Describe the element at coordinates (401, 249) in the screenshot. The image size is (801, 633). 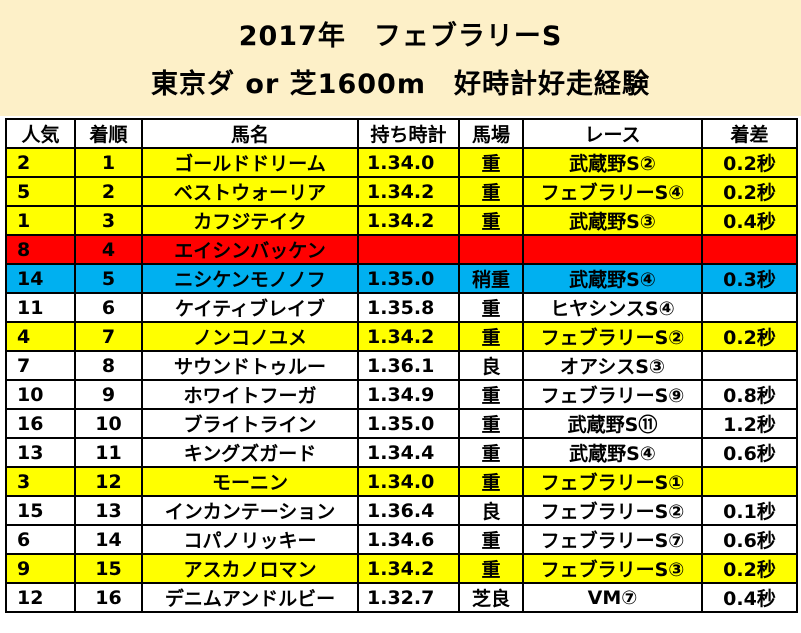
I see `table-row: 8 4 エイシンバッケン` at that location.